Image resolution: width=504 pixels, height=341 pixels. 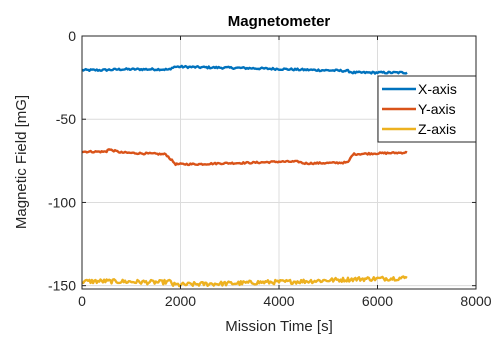 I want to click on y-tick-label: -50, so click(x=66, y=119).